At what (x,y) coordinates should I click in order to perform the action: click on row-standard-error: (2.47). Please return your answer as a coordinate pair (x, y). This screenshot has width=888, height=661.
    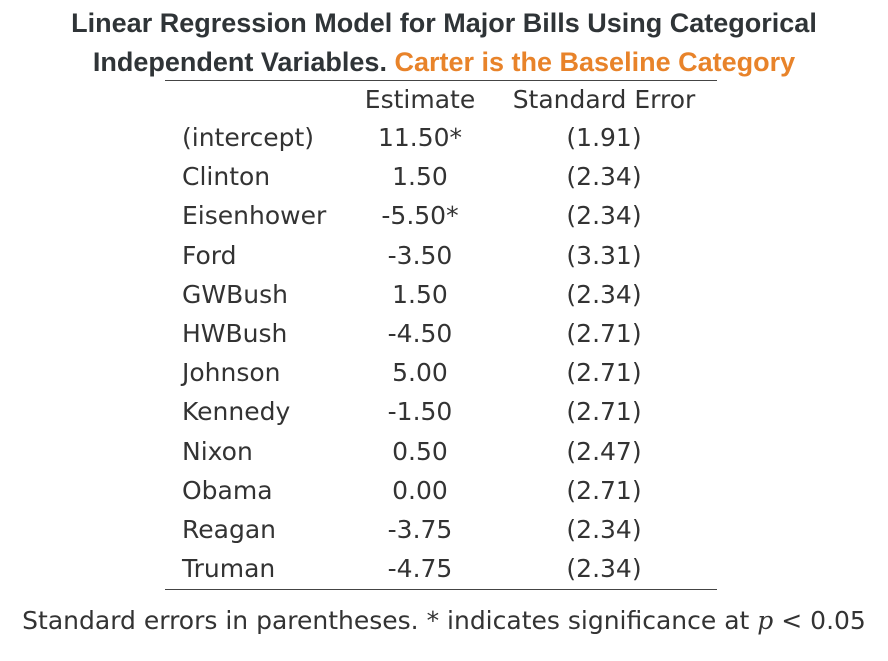
    Looking at the image, I should click on (604, 451).